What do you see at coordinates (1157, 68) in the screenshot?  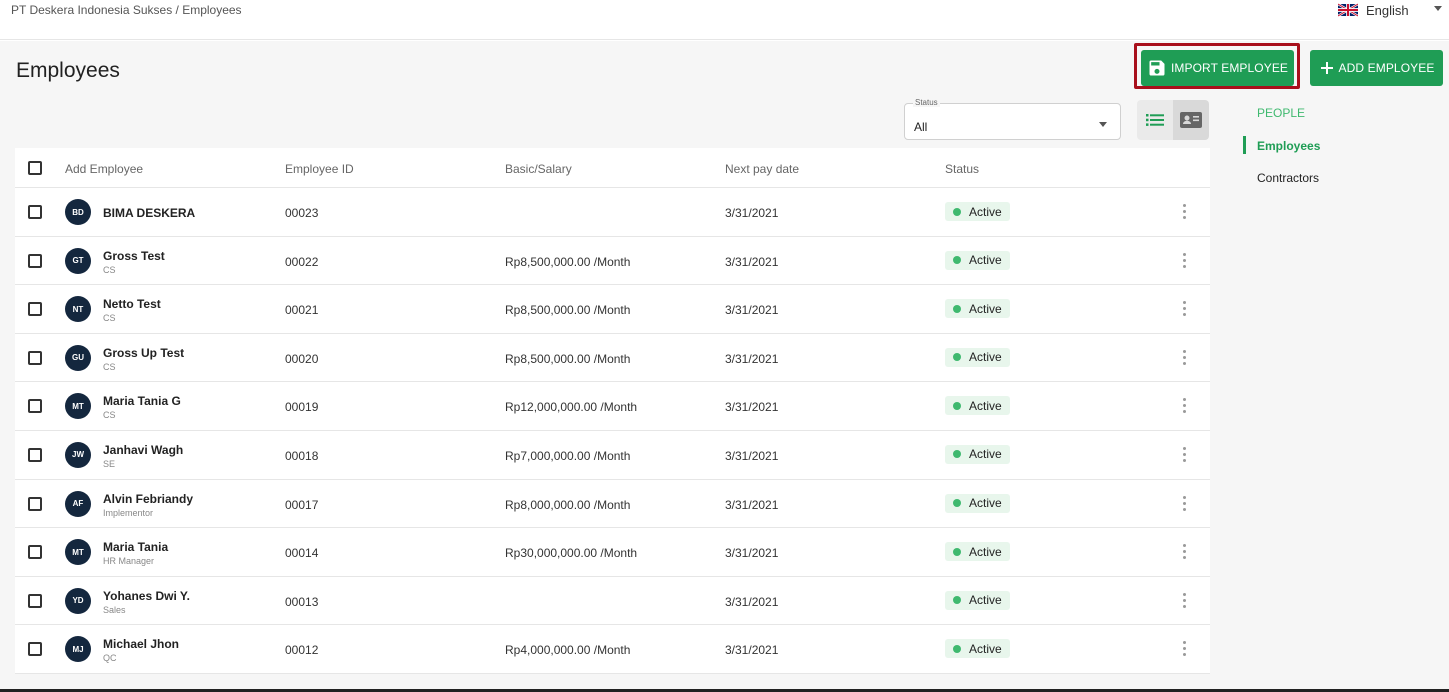 I see `save-icon` at bounding box center [1157, 68].